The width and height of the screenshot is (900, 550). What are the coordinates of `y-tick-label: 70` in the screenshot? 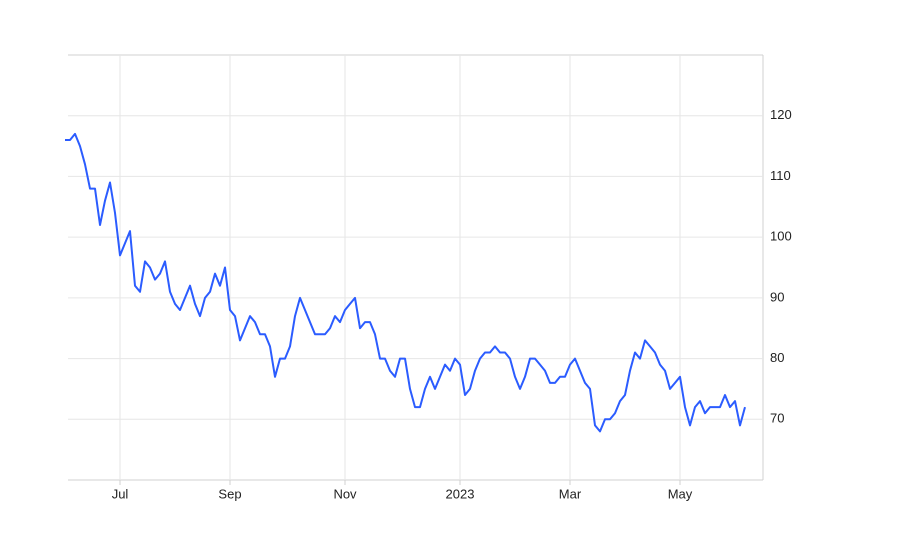 It's located at (777, 418).